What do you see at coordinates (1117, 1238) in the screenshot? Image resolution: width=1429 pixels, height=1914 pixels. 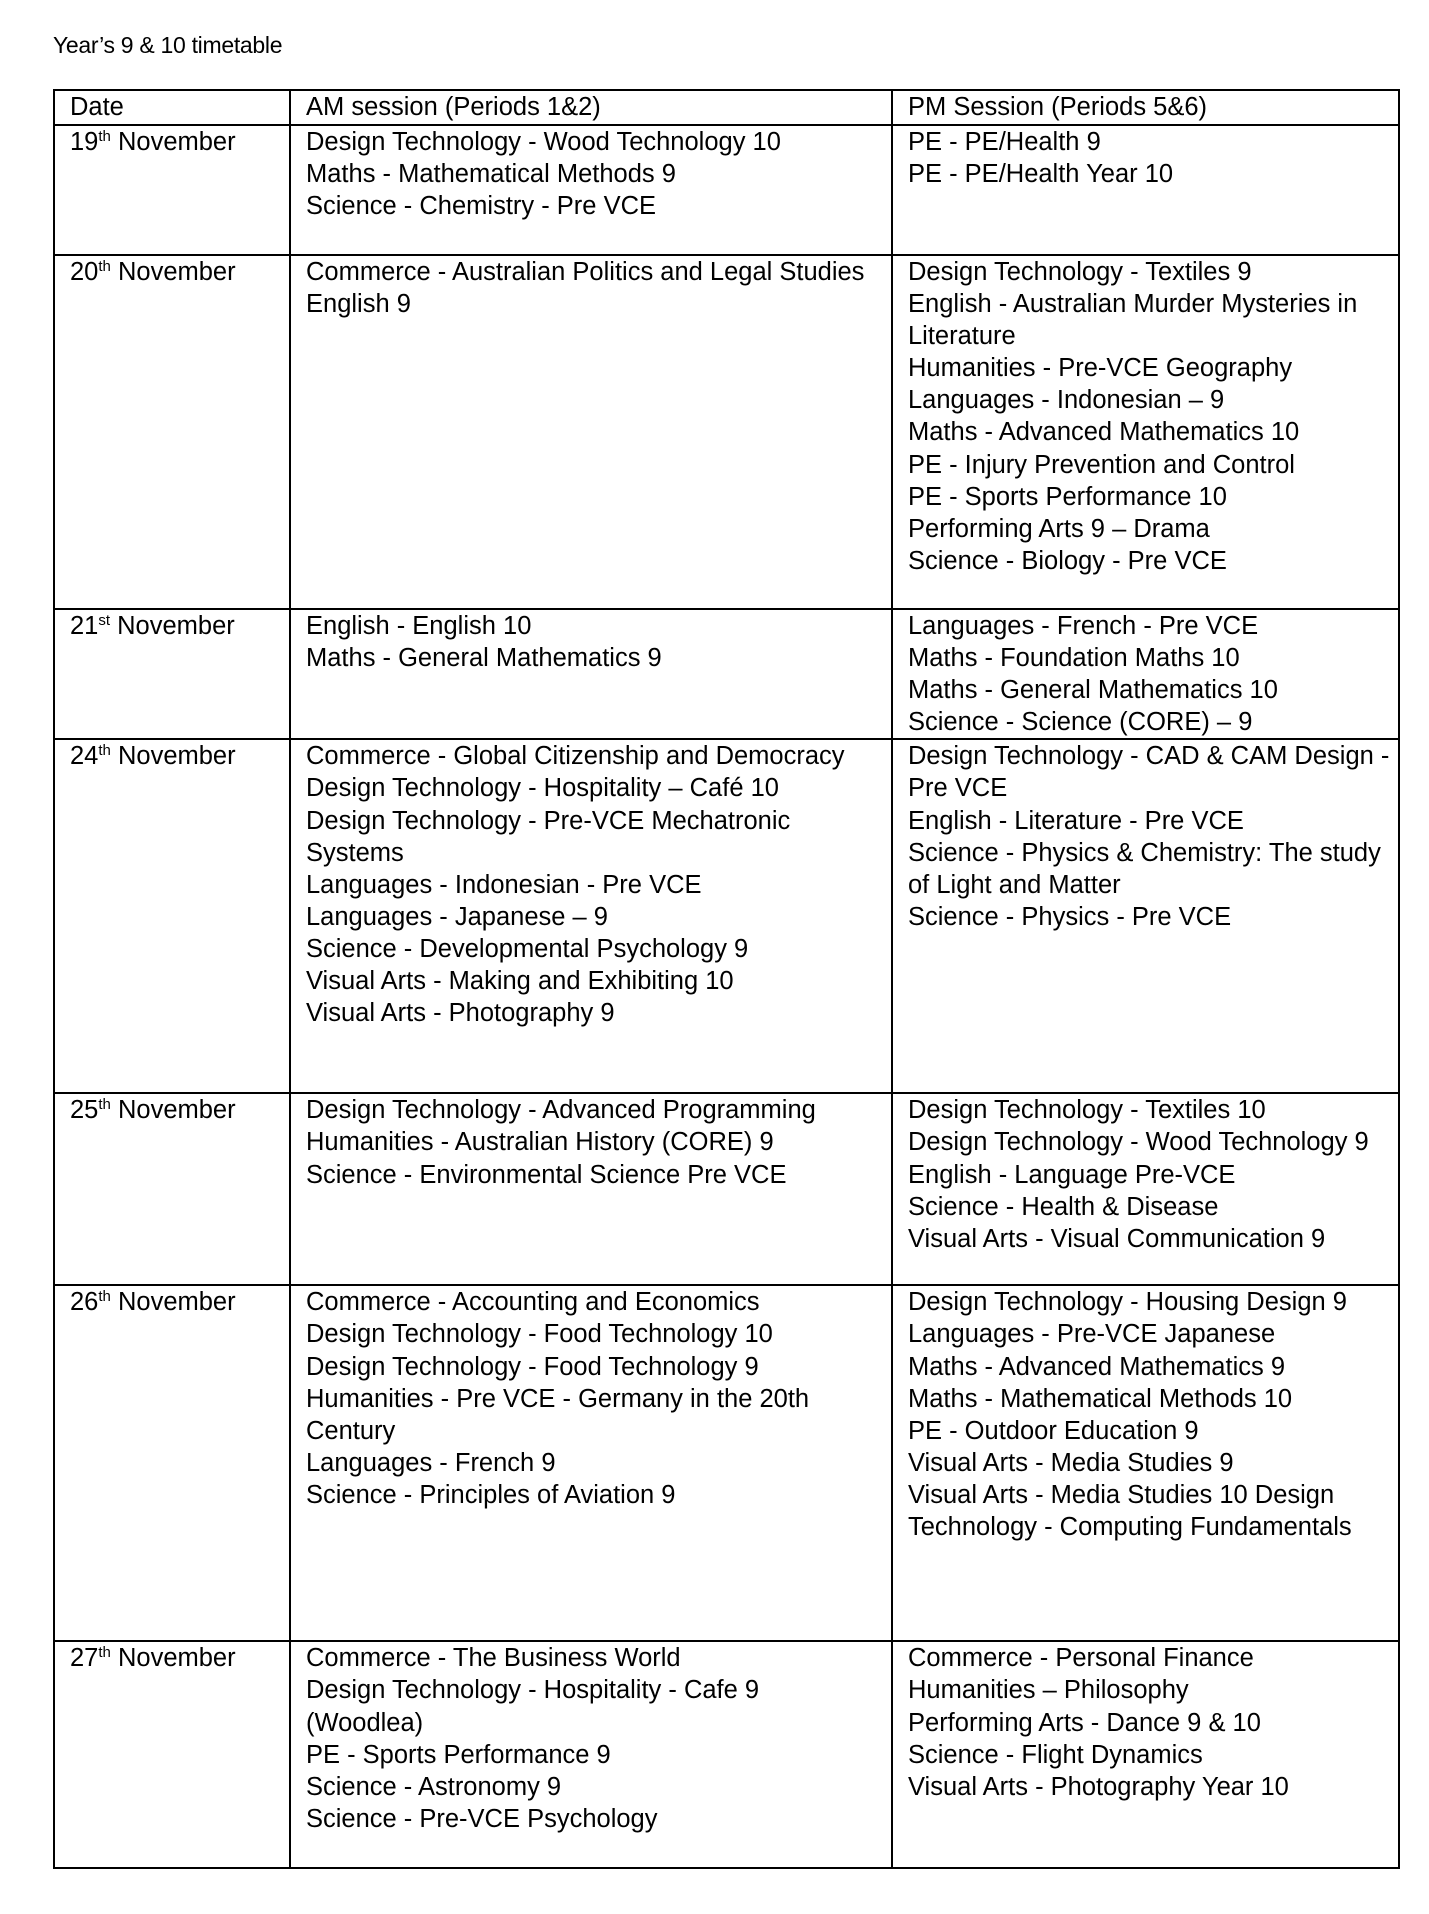 I see `subject-entry: Visual Arts - Visual Communication 9` at bounding box center [1117, 1238].